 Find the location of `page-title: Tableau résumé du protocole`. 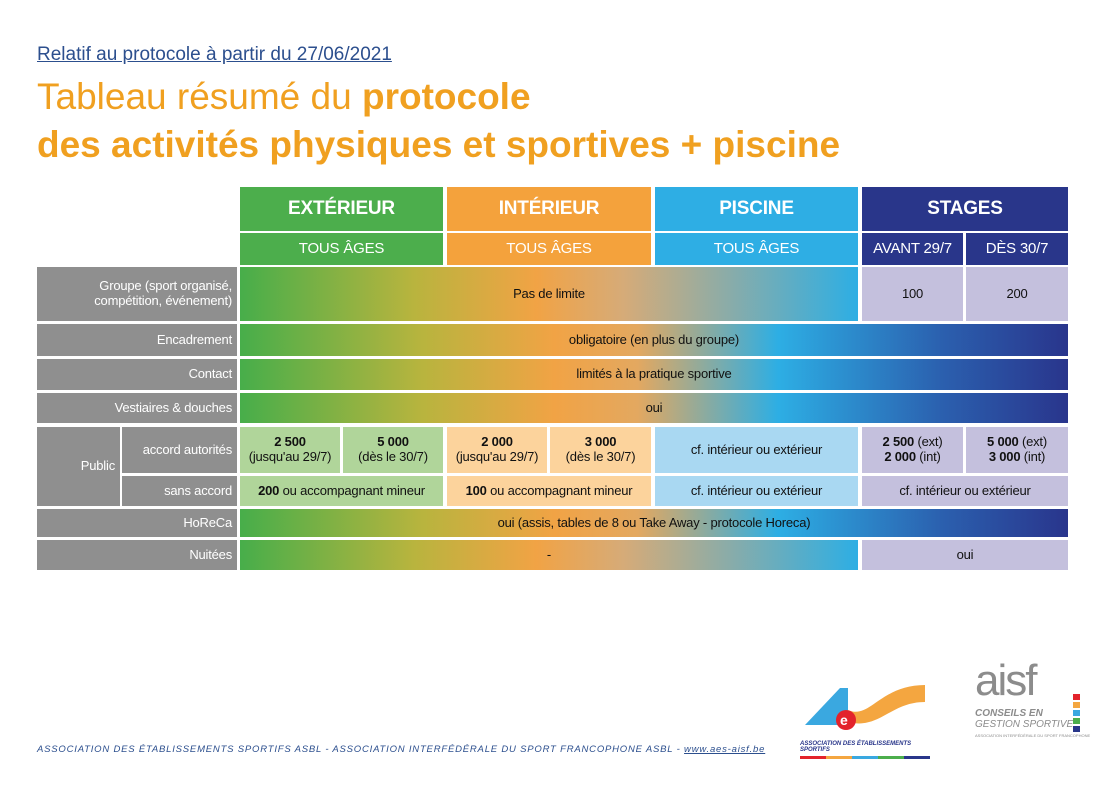

page-title: Tableau résumé du protocole is located at coordinates (284, 97).